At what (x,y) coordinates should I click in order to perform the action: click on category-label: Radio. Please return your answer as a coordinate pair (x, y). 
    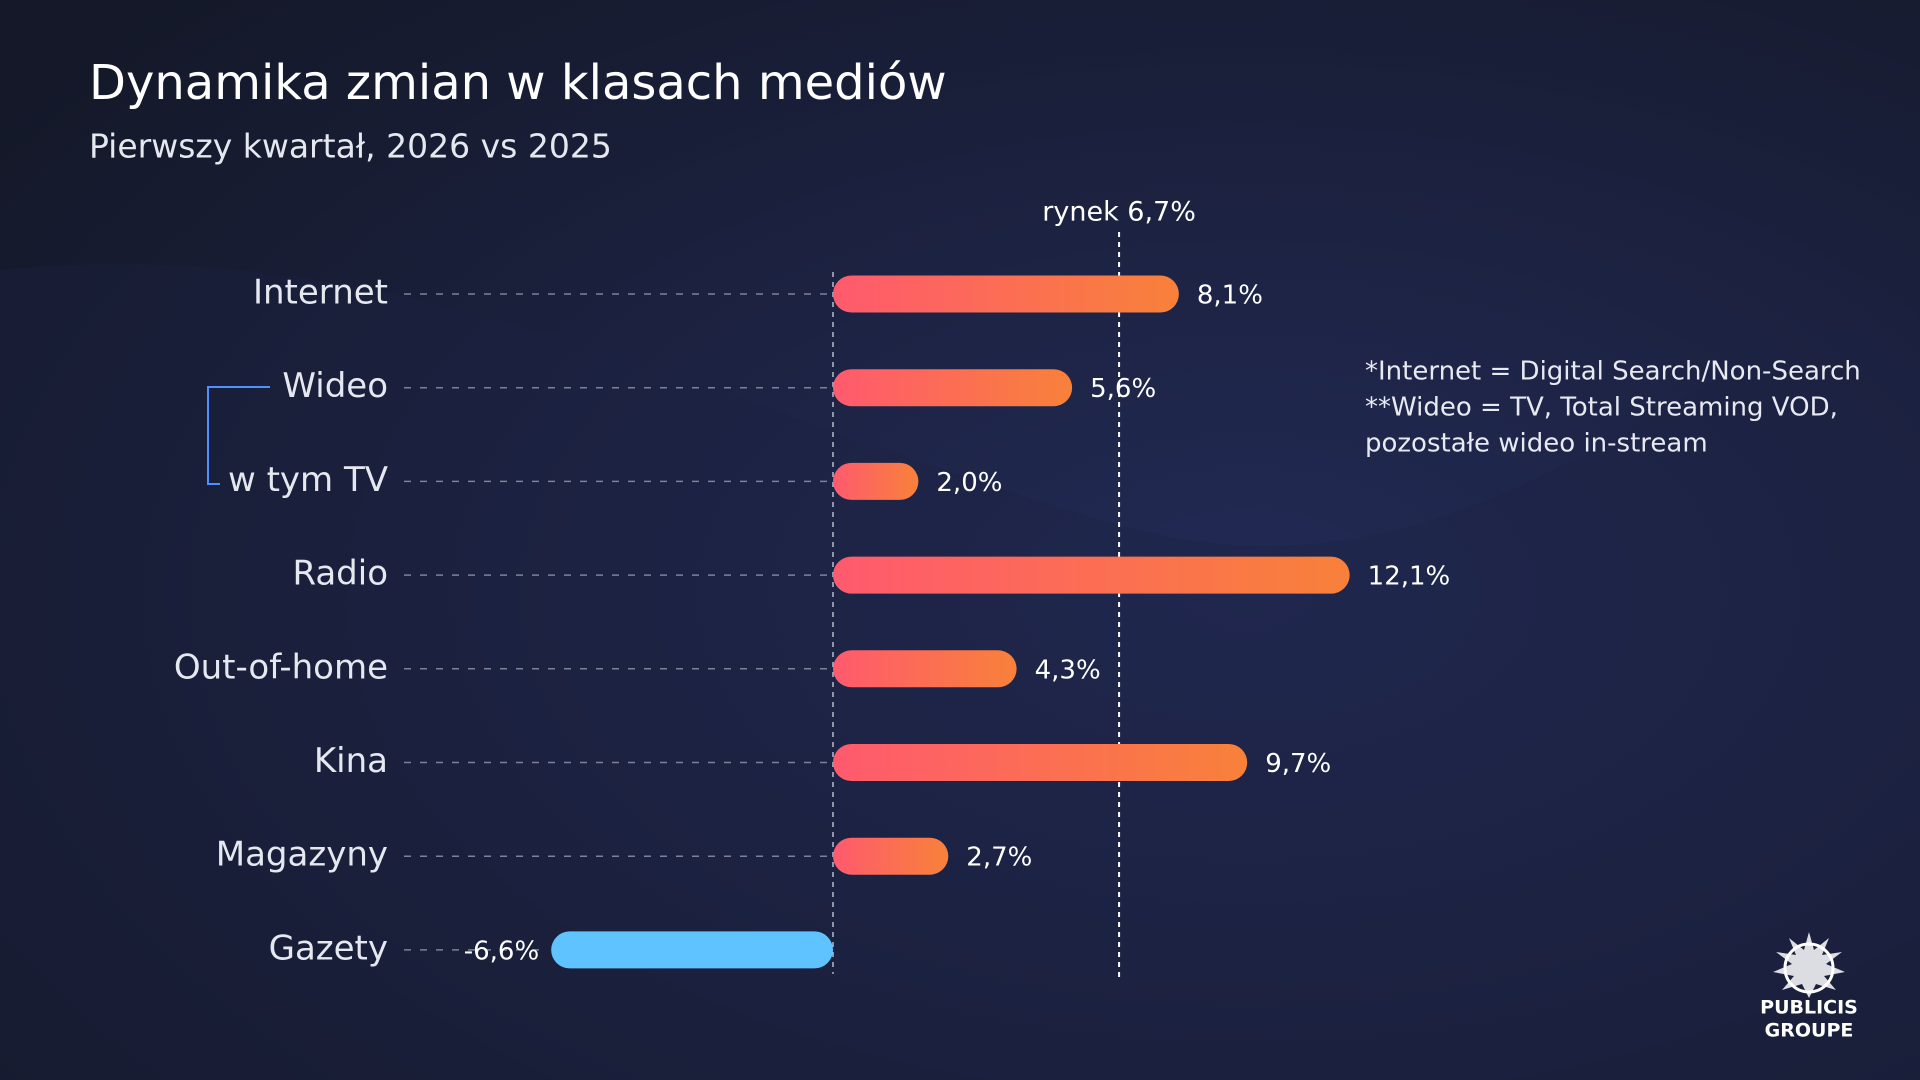
    Looking at the image, I should click on (340, 574).